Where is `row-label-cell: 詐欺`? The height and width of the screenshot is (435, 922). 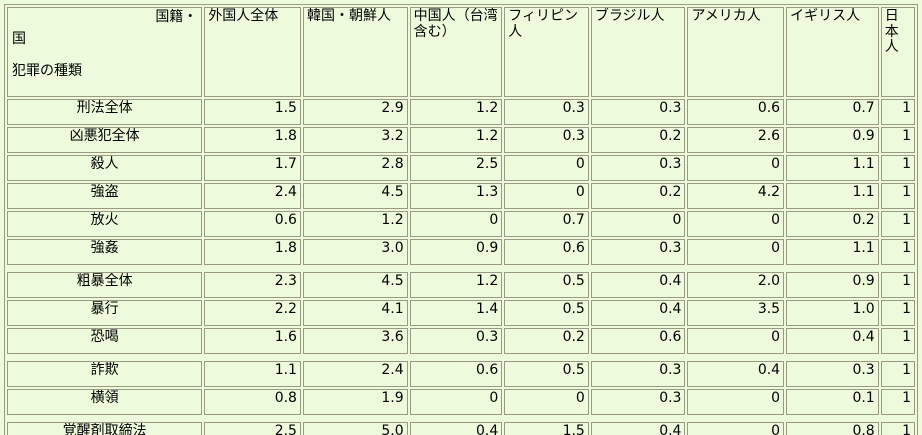 row-label-cell: 詐欺 is located at coordinates (105, 374).